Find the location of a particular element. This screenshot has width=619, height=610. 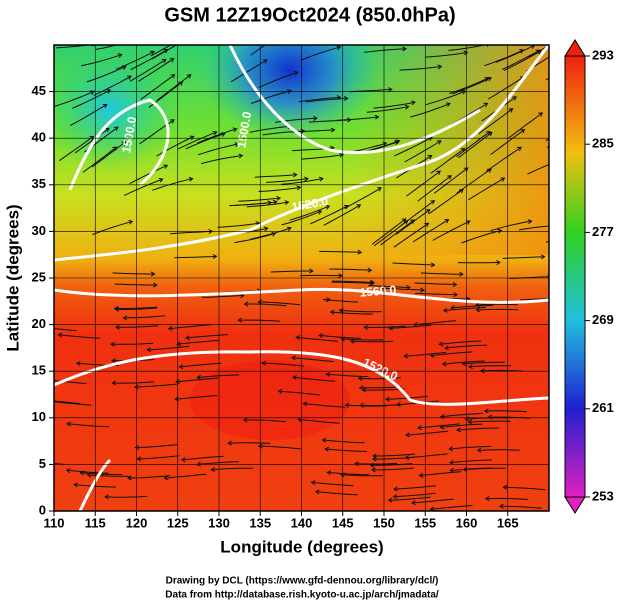

x-axis-label: Longitude (degrees) is located at coordinates (301, 546).